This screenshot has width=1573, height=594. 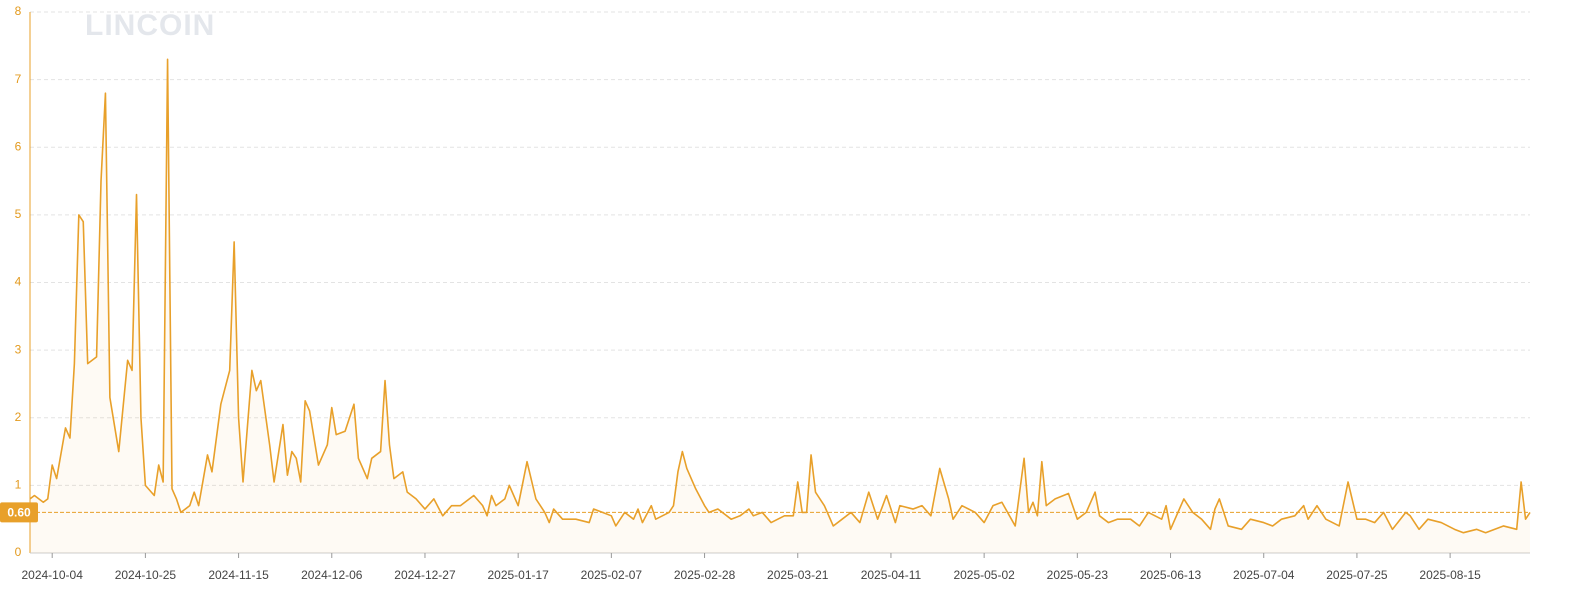 What do you see at coordinates (425, 575) in the screenshot?
I see `x-tick-label: 2024-12-27` at bounding box center [425, 575].